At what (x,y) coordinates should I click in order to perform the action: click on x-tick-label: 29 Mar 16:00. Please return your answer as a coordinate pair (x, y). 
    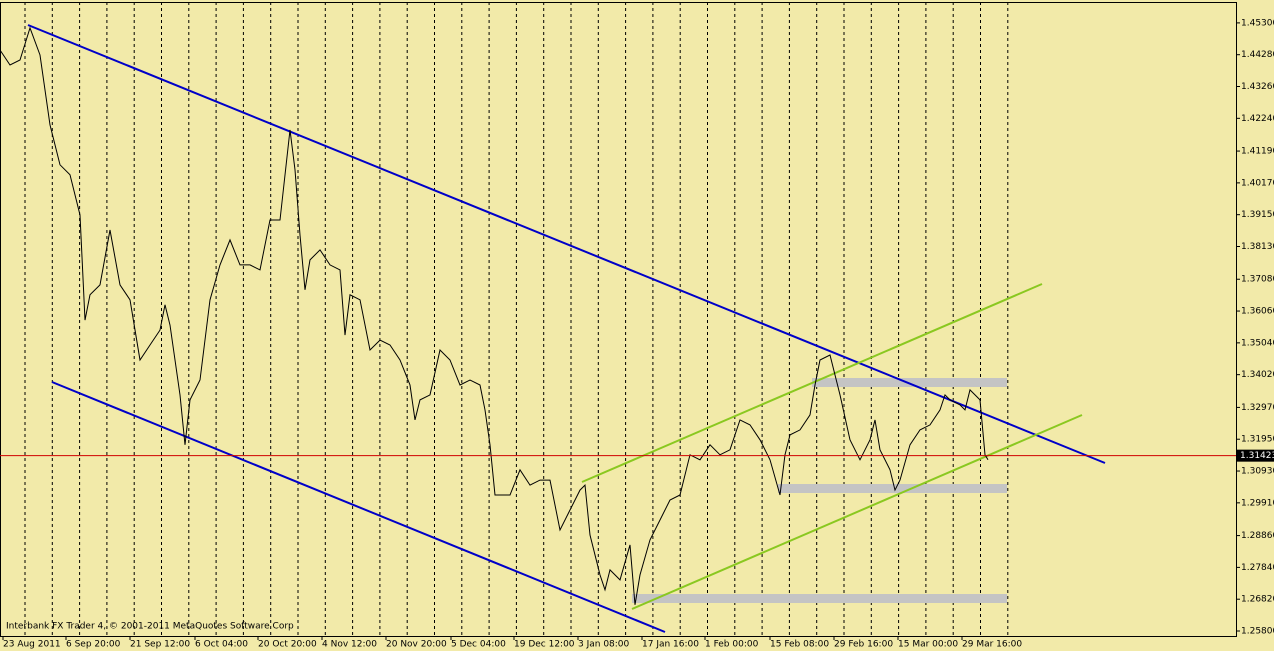
    Looking at the image, I should click on (992, 645).